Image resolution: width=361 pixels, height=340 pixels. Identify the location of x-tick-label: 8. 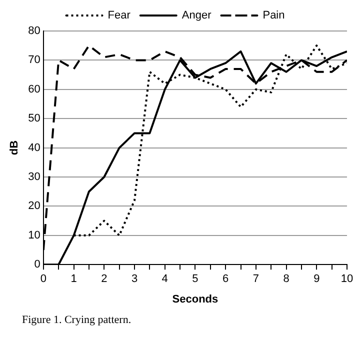
(286, 279).